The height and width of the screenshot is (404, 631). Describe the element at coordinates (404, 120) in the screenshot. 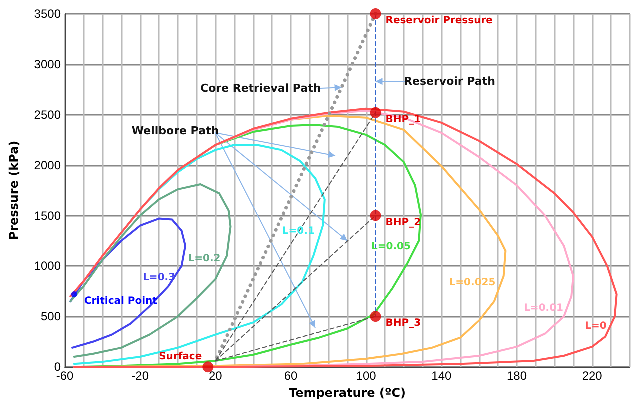

I see `annotation: BHP_1` at that location.